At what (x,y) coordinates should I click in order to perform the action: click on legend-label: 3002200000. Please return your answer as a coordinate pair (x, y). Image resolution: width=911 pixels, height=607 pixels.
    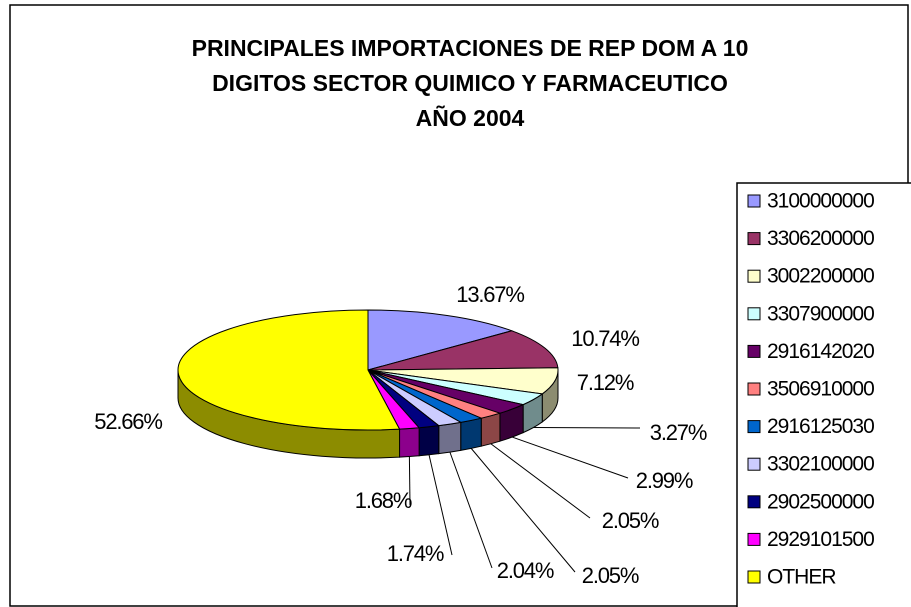
    Looking at the image, I should click on (820, 276).